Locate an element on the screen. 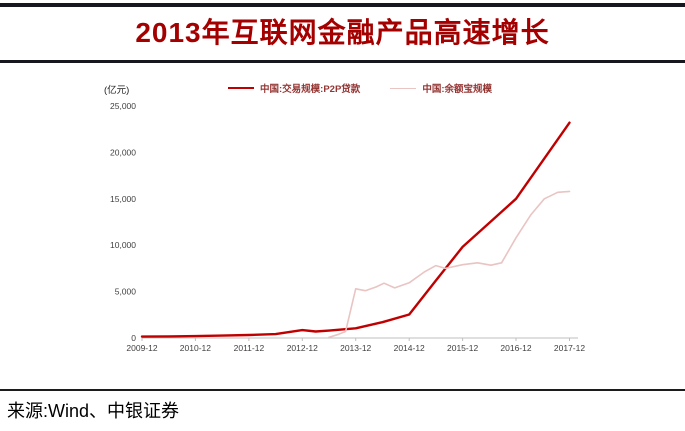 Image resolution: width=685 pixels, height=431 pixels. p2p-line-swatch-icon is located at coordinates (241, 88).